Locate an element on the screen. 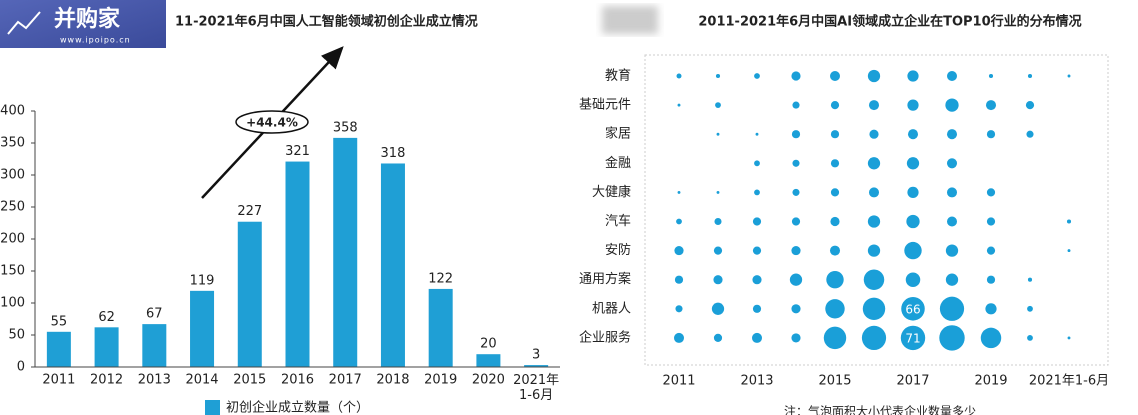  data-label: 3 is located at coordinates (536, 355).